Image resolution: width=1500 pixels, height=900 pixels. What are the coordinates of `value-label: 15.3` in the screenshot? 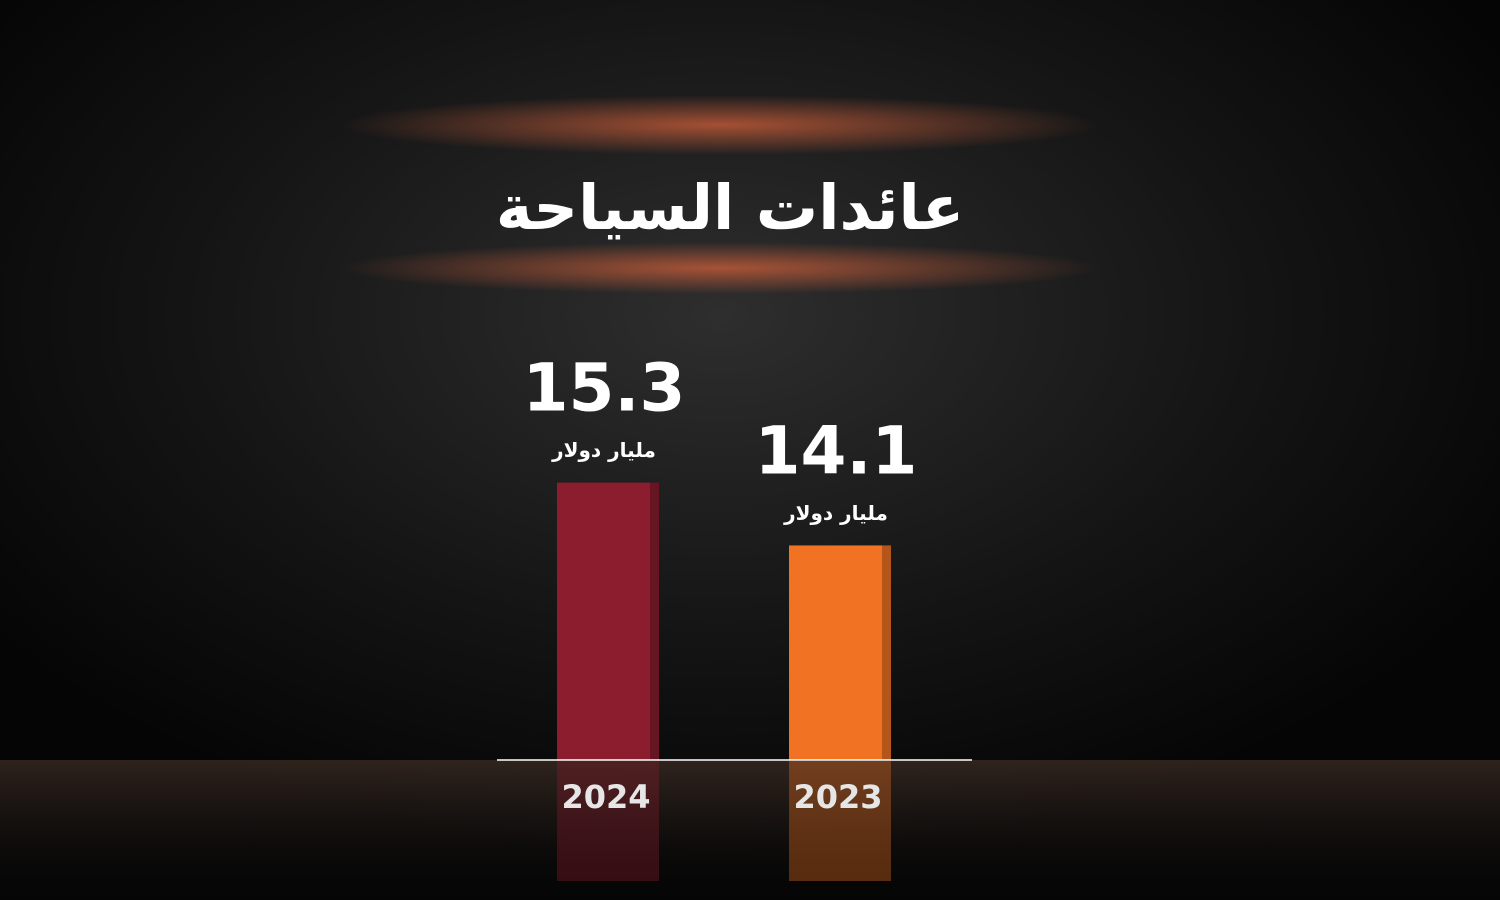 It's located at (604, 388).